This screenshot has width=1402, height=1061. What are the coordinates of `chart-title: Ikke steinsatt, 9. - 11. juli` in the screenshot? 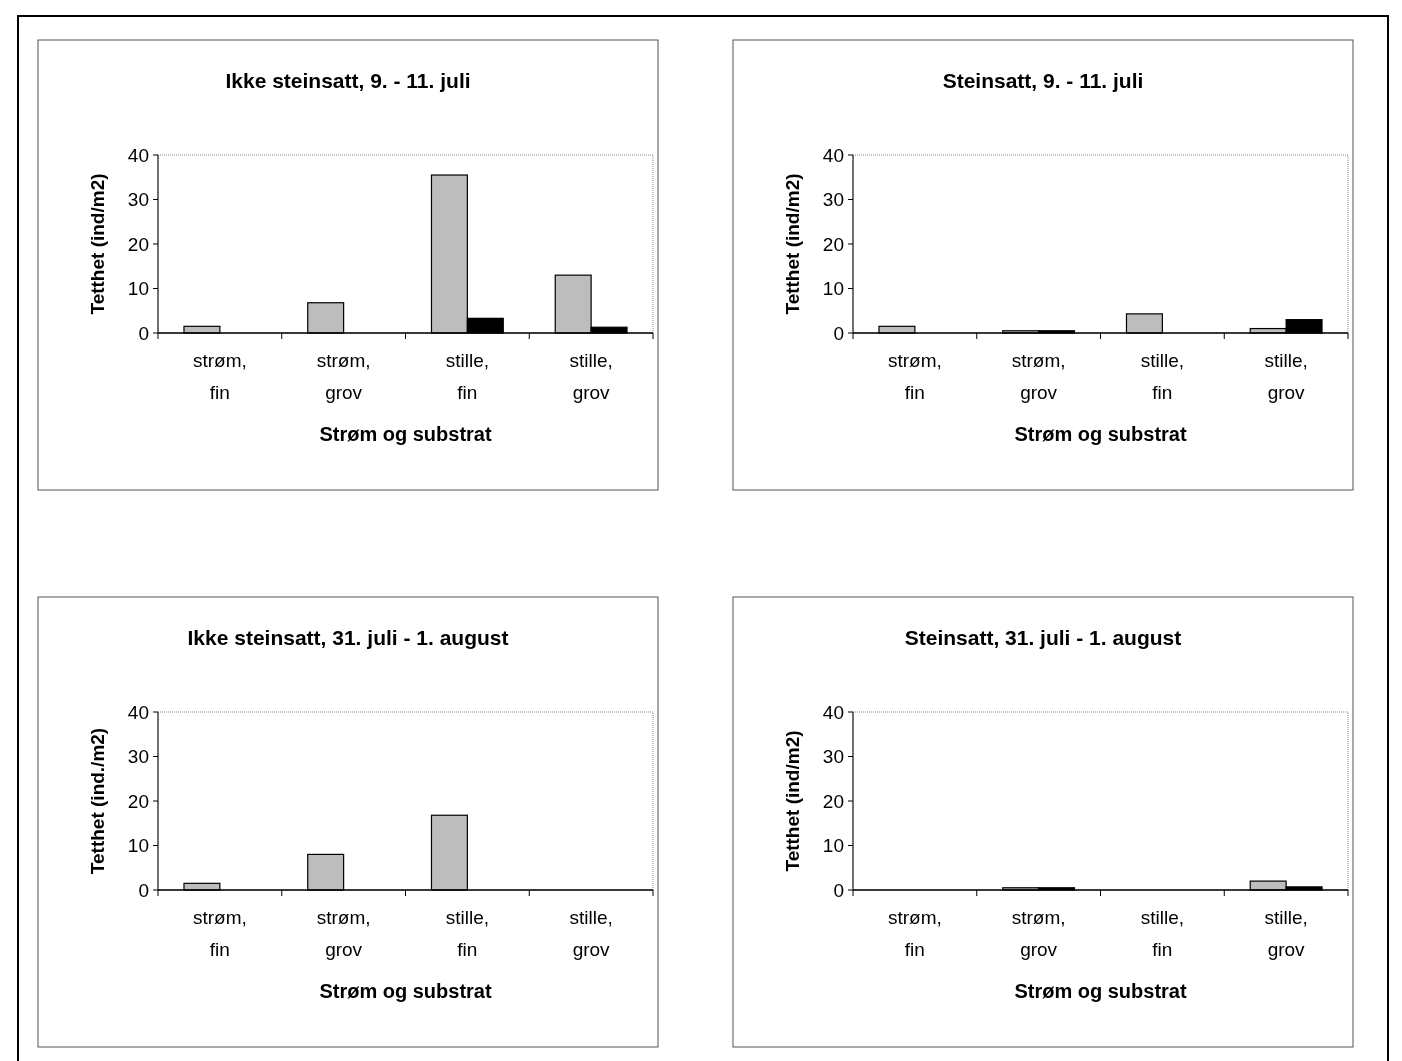 It's located at (348, 80).